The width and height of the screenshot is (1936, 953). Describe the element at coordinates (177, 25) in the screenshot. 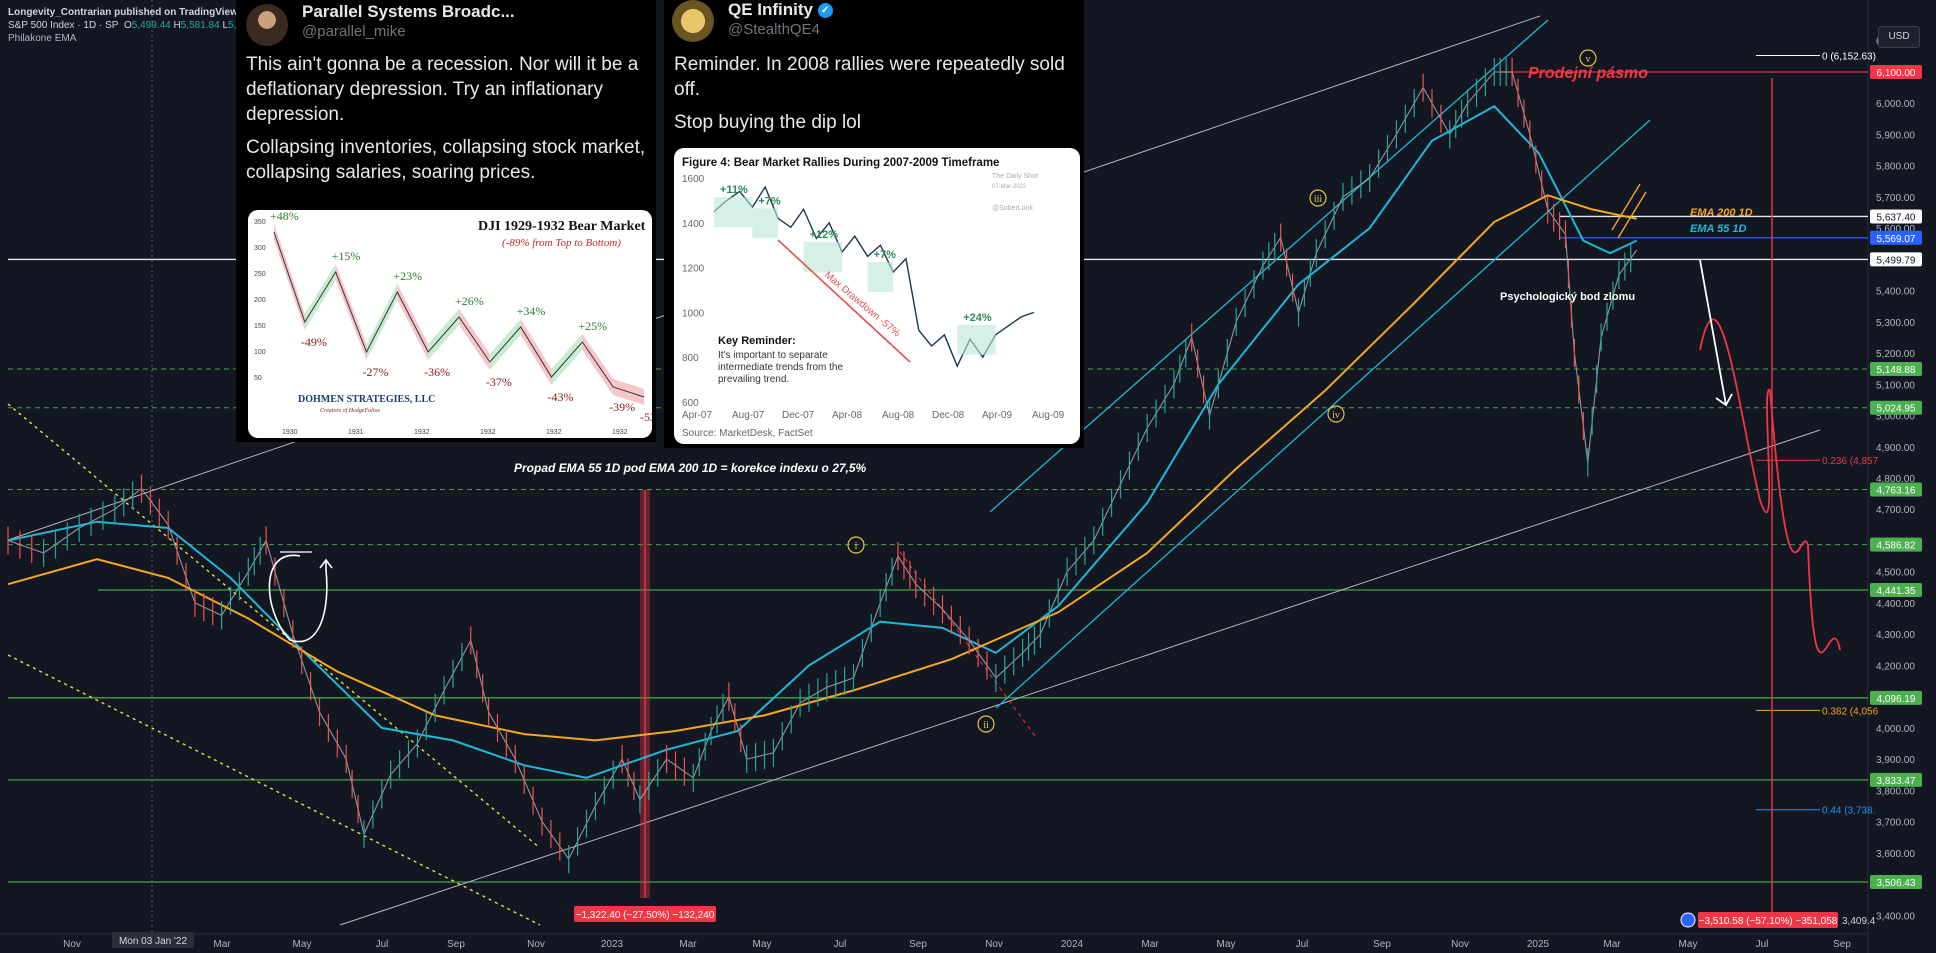

I see `high-label: H` at that location.